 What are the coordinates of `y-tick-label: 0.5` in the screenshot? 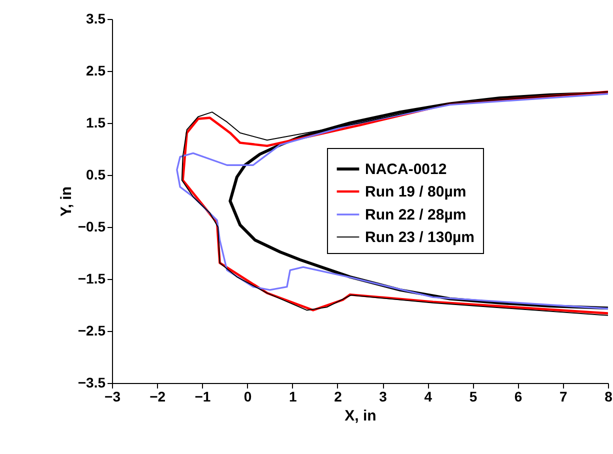 It's located at (96, 174).